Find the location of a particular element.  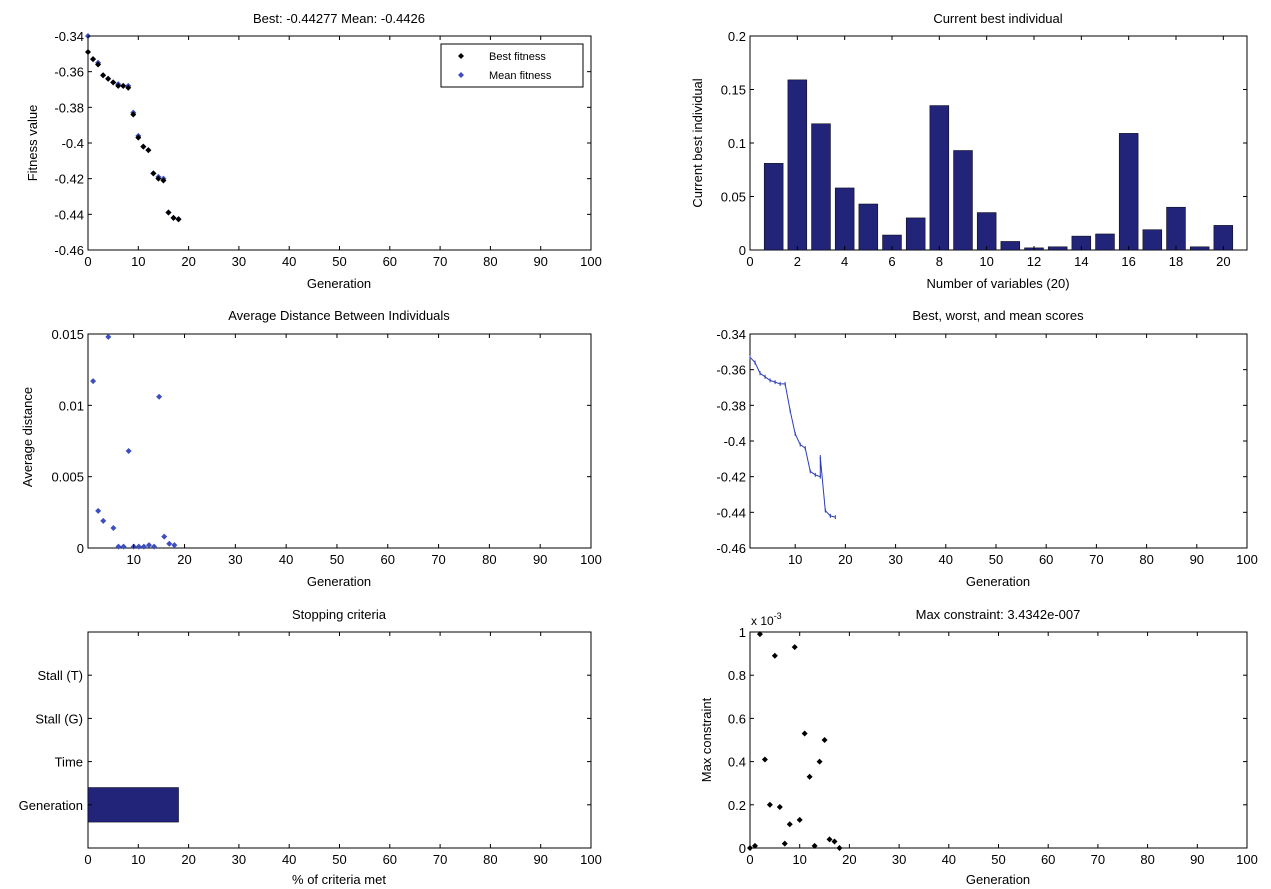

scores-plot-title: Best, worst, and mean scores is located at coordinates (998, 315).